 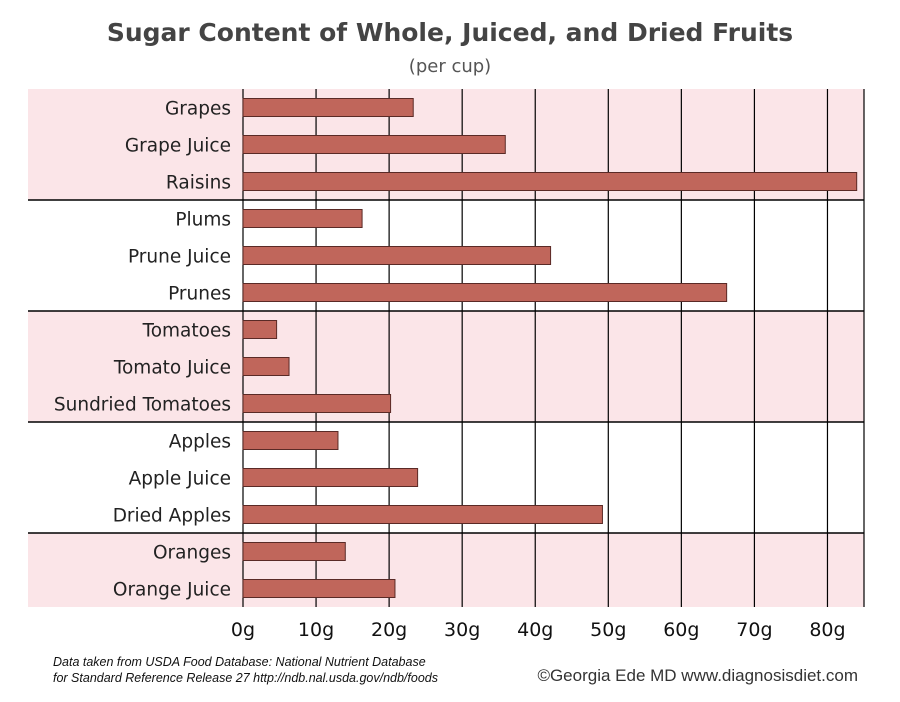 What do you see at coordinates (397, 255) in the screenshot?
I see `bar-prune-juice` at bounding box center [397, 255].